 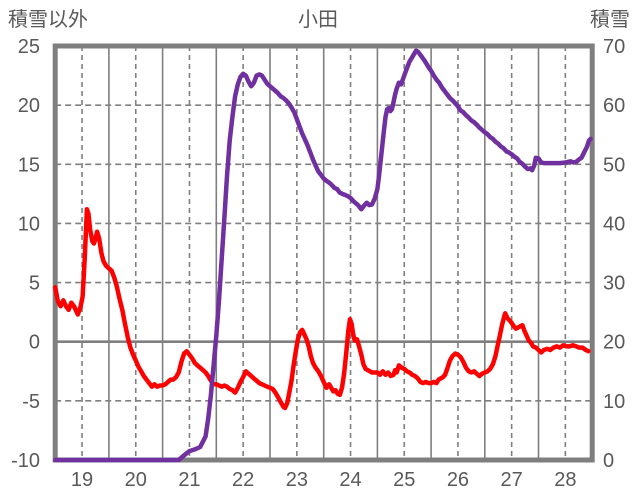 I want to click on right-axis-tick-label: 10, so click(x=614, y=402).